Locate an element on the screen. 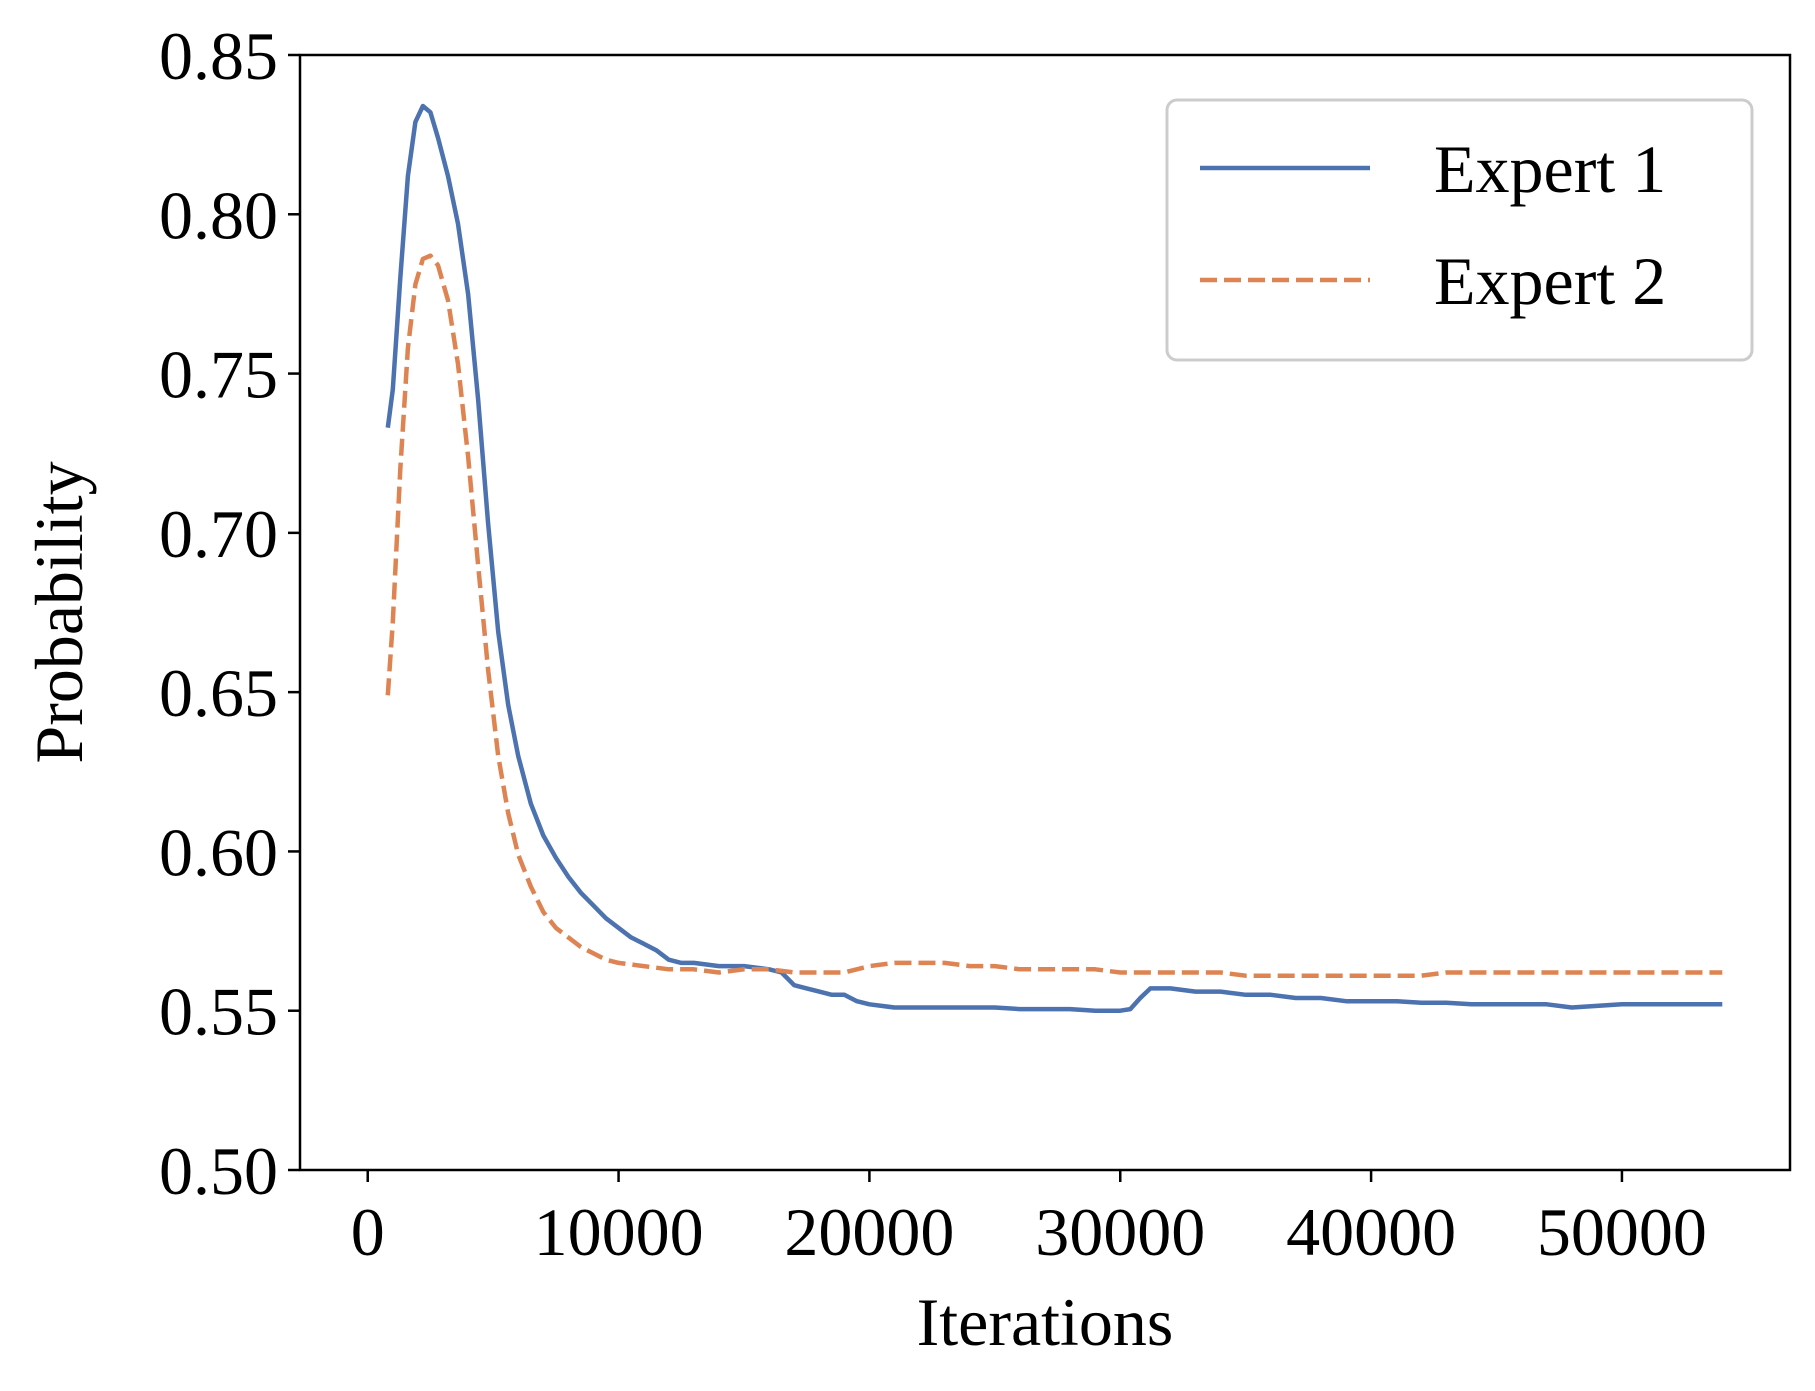  legend-label-expert-2: Expert 2 is located at coordinates (1550, 281).